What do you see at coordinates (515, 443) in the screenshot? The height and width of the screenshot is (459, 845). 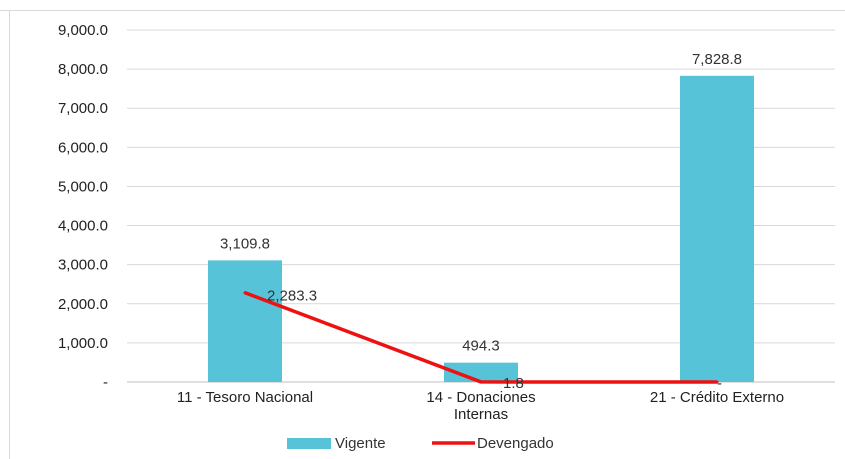 I see `legend-label-devengado: Devengado` at bounding box center [515, 443].